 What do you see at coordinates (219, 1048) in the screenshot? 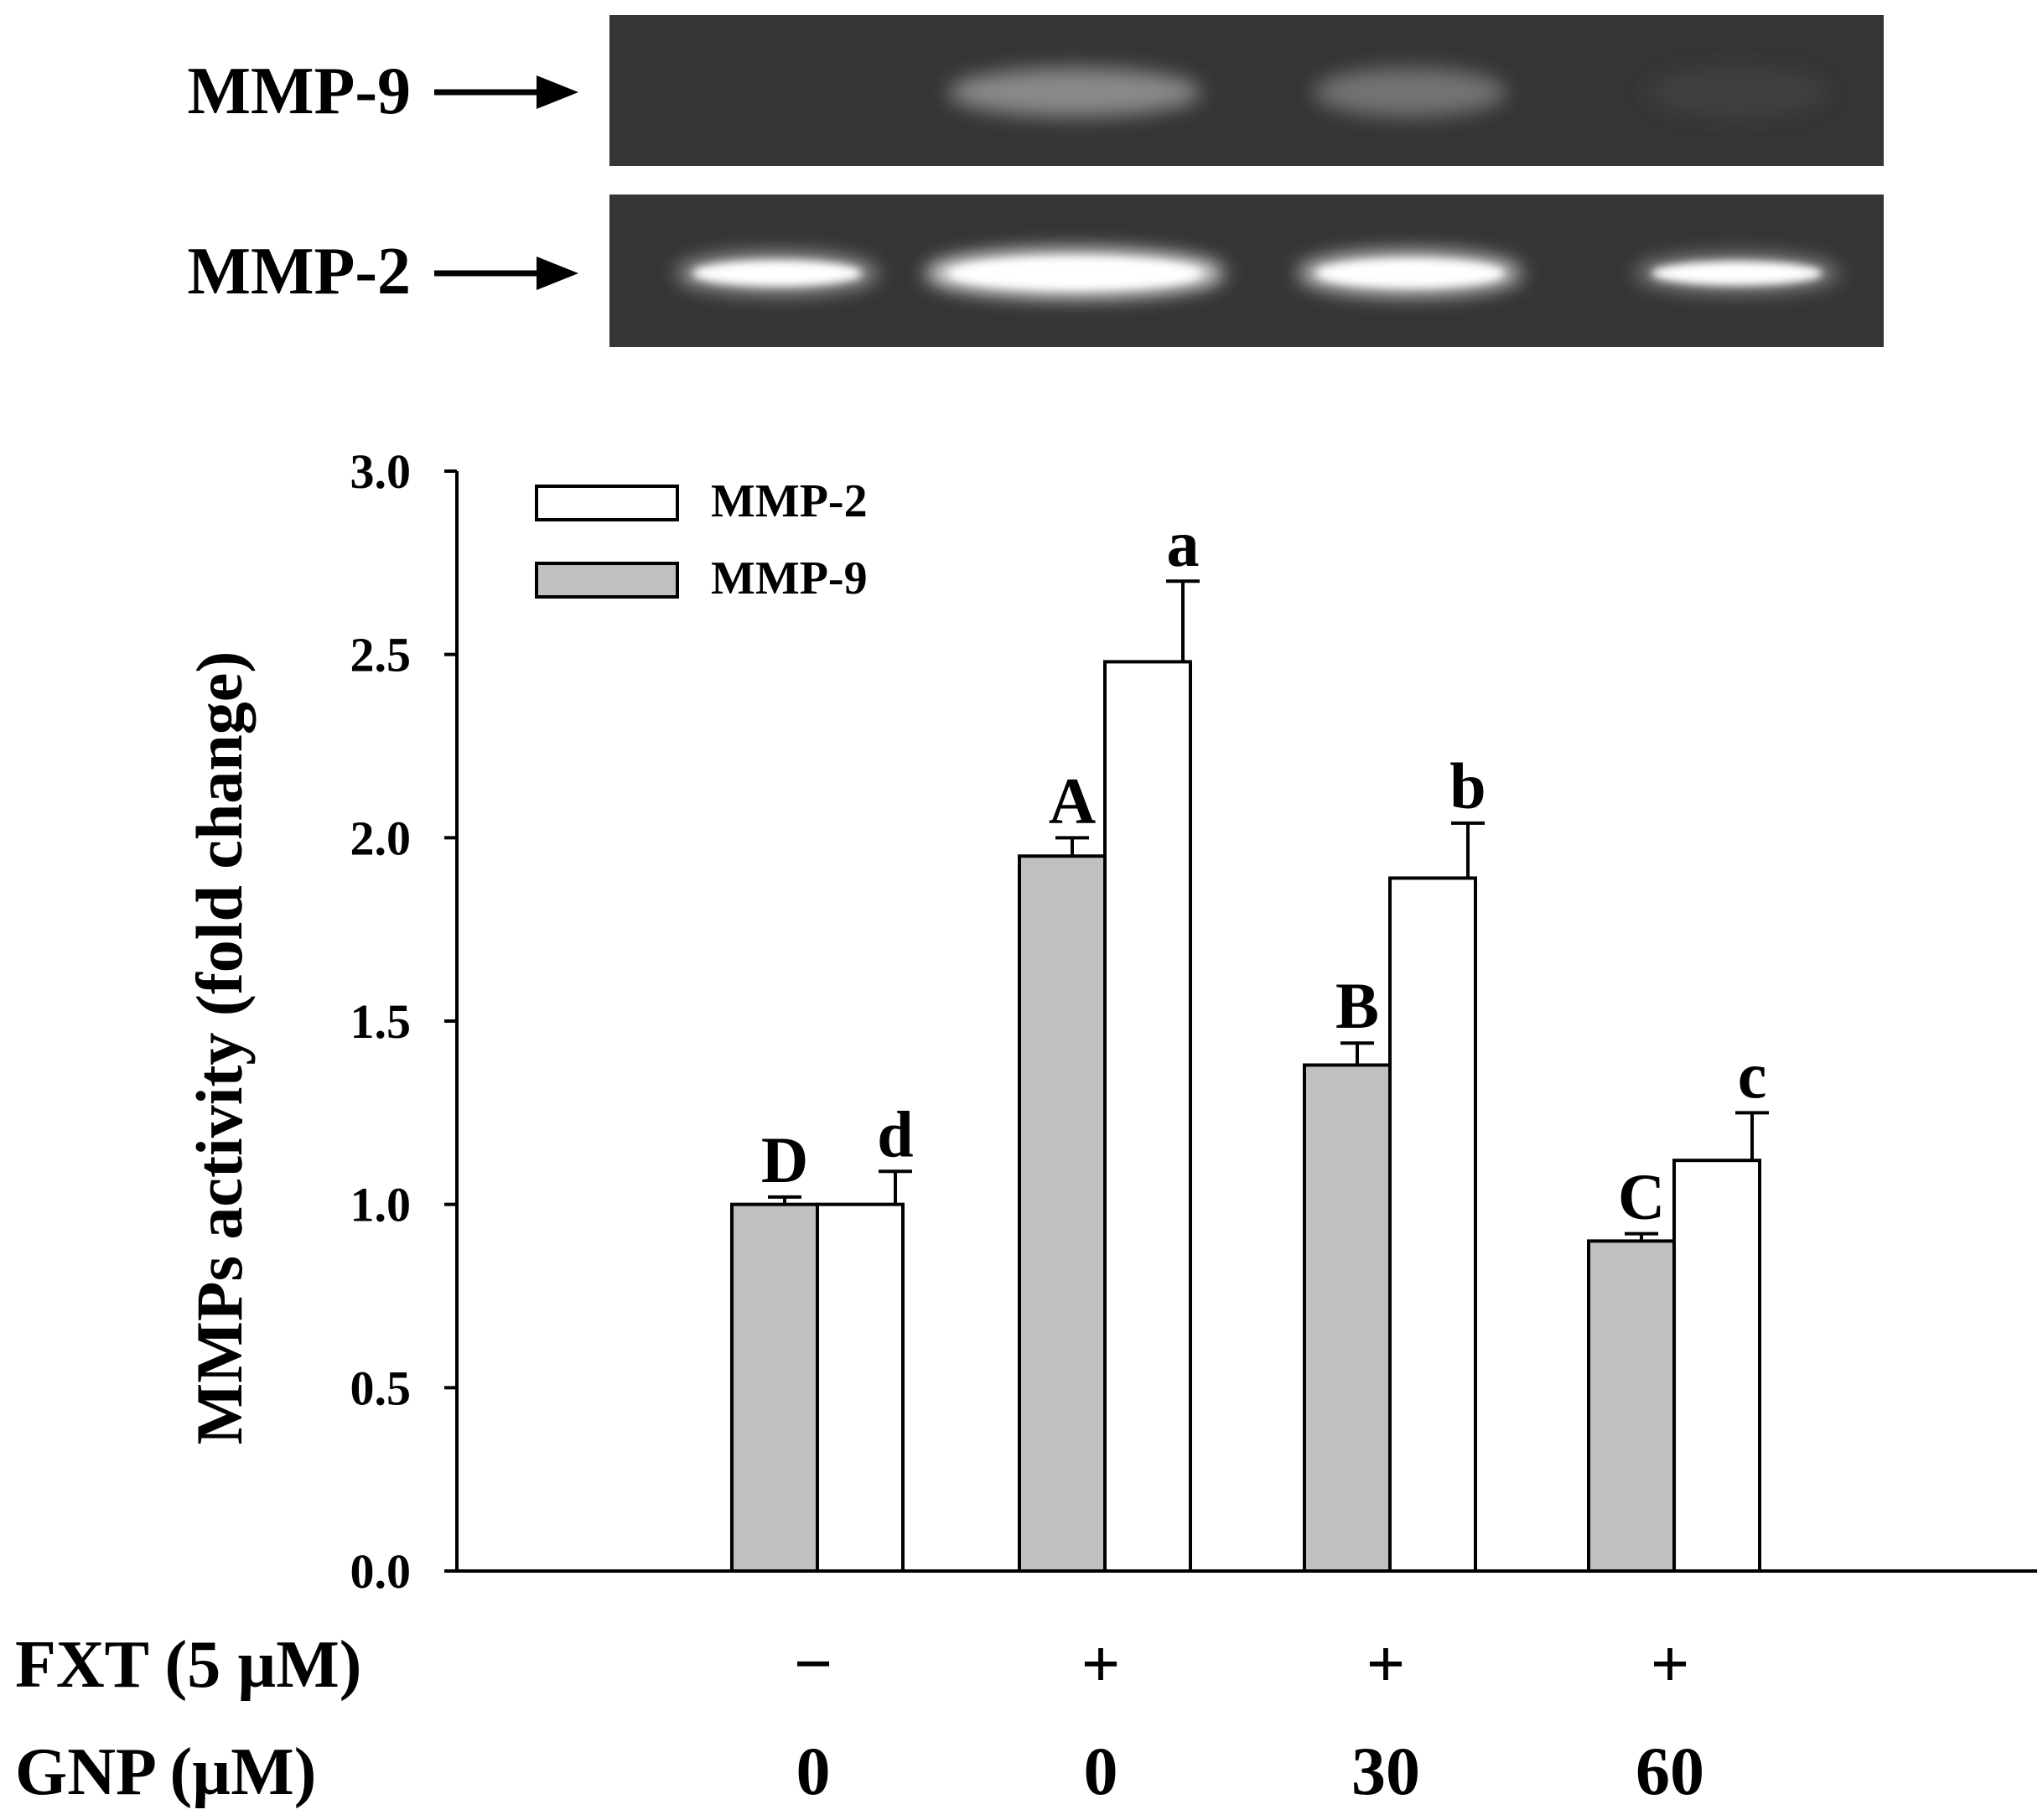
I see `y-axis-label: MMPs activity (fold change)` at bounding box center [219, 1048].